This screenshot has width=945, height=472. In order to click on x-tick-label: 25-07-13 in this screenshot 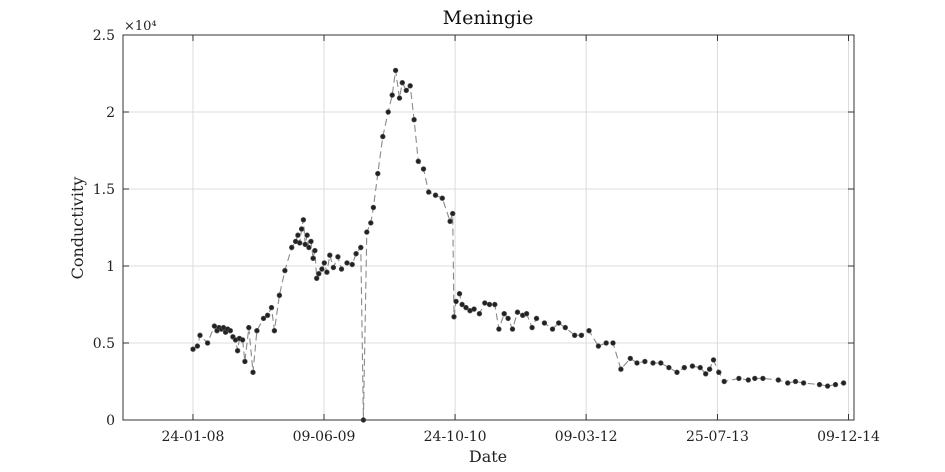, I will do `click(717, 437)`.